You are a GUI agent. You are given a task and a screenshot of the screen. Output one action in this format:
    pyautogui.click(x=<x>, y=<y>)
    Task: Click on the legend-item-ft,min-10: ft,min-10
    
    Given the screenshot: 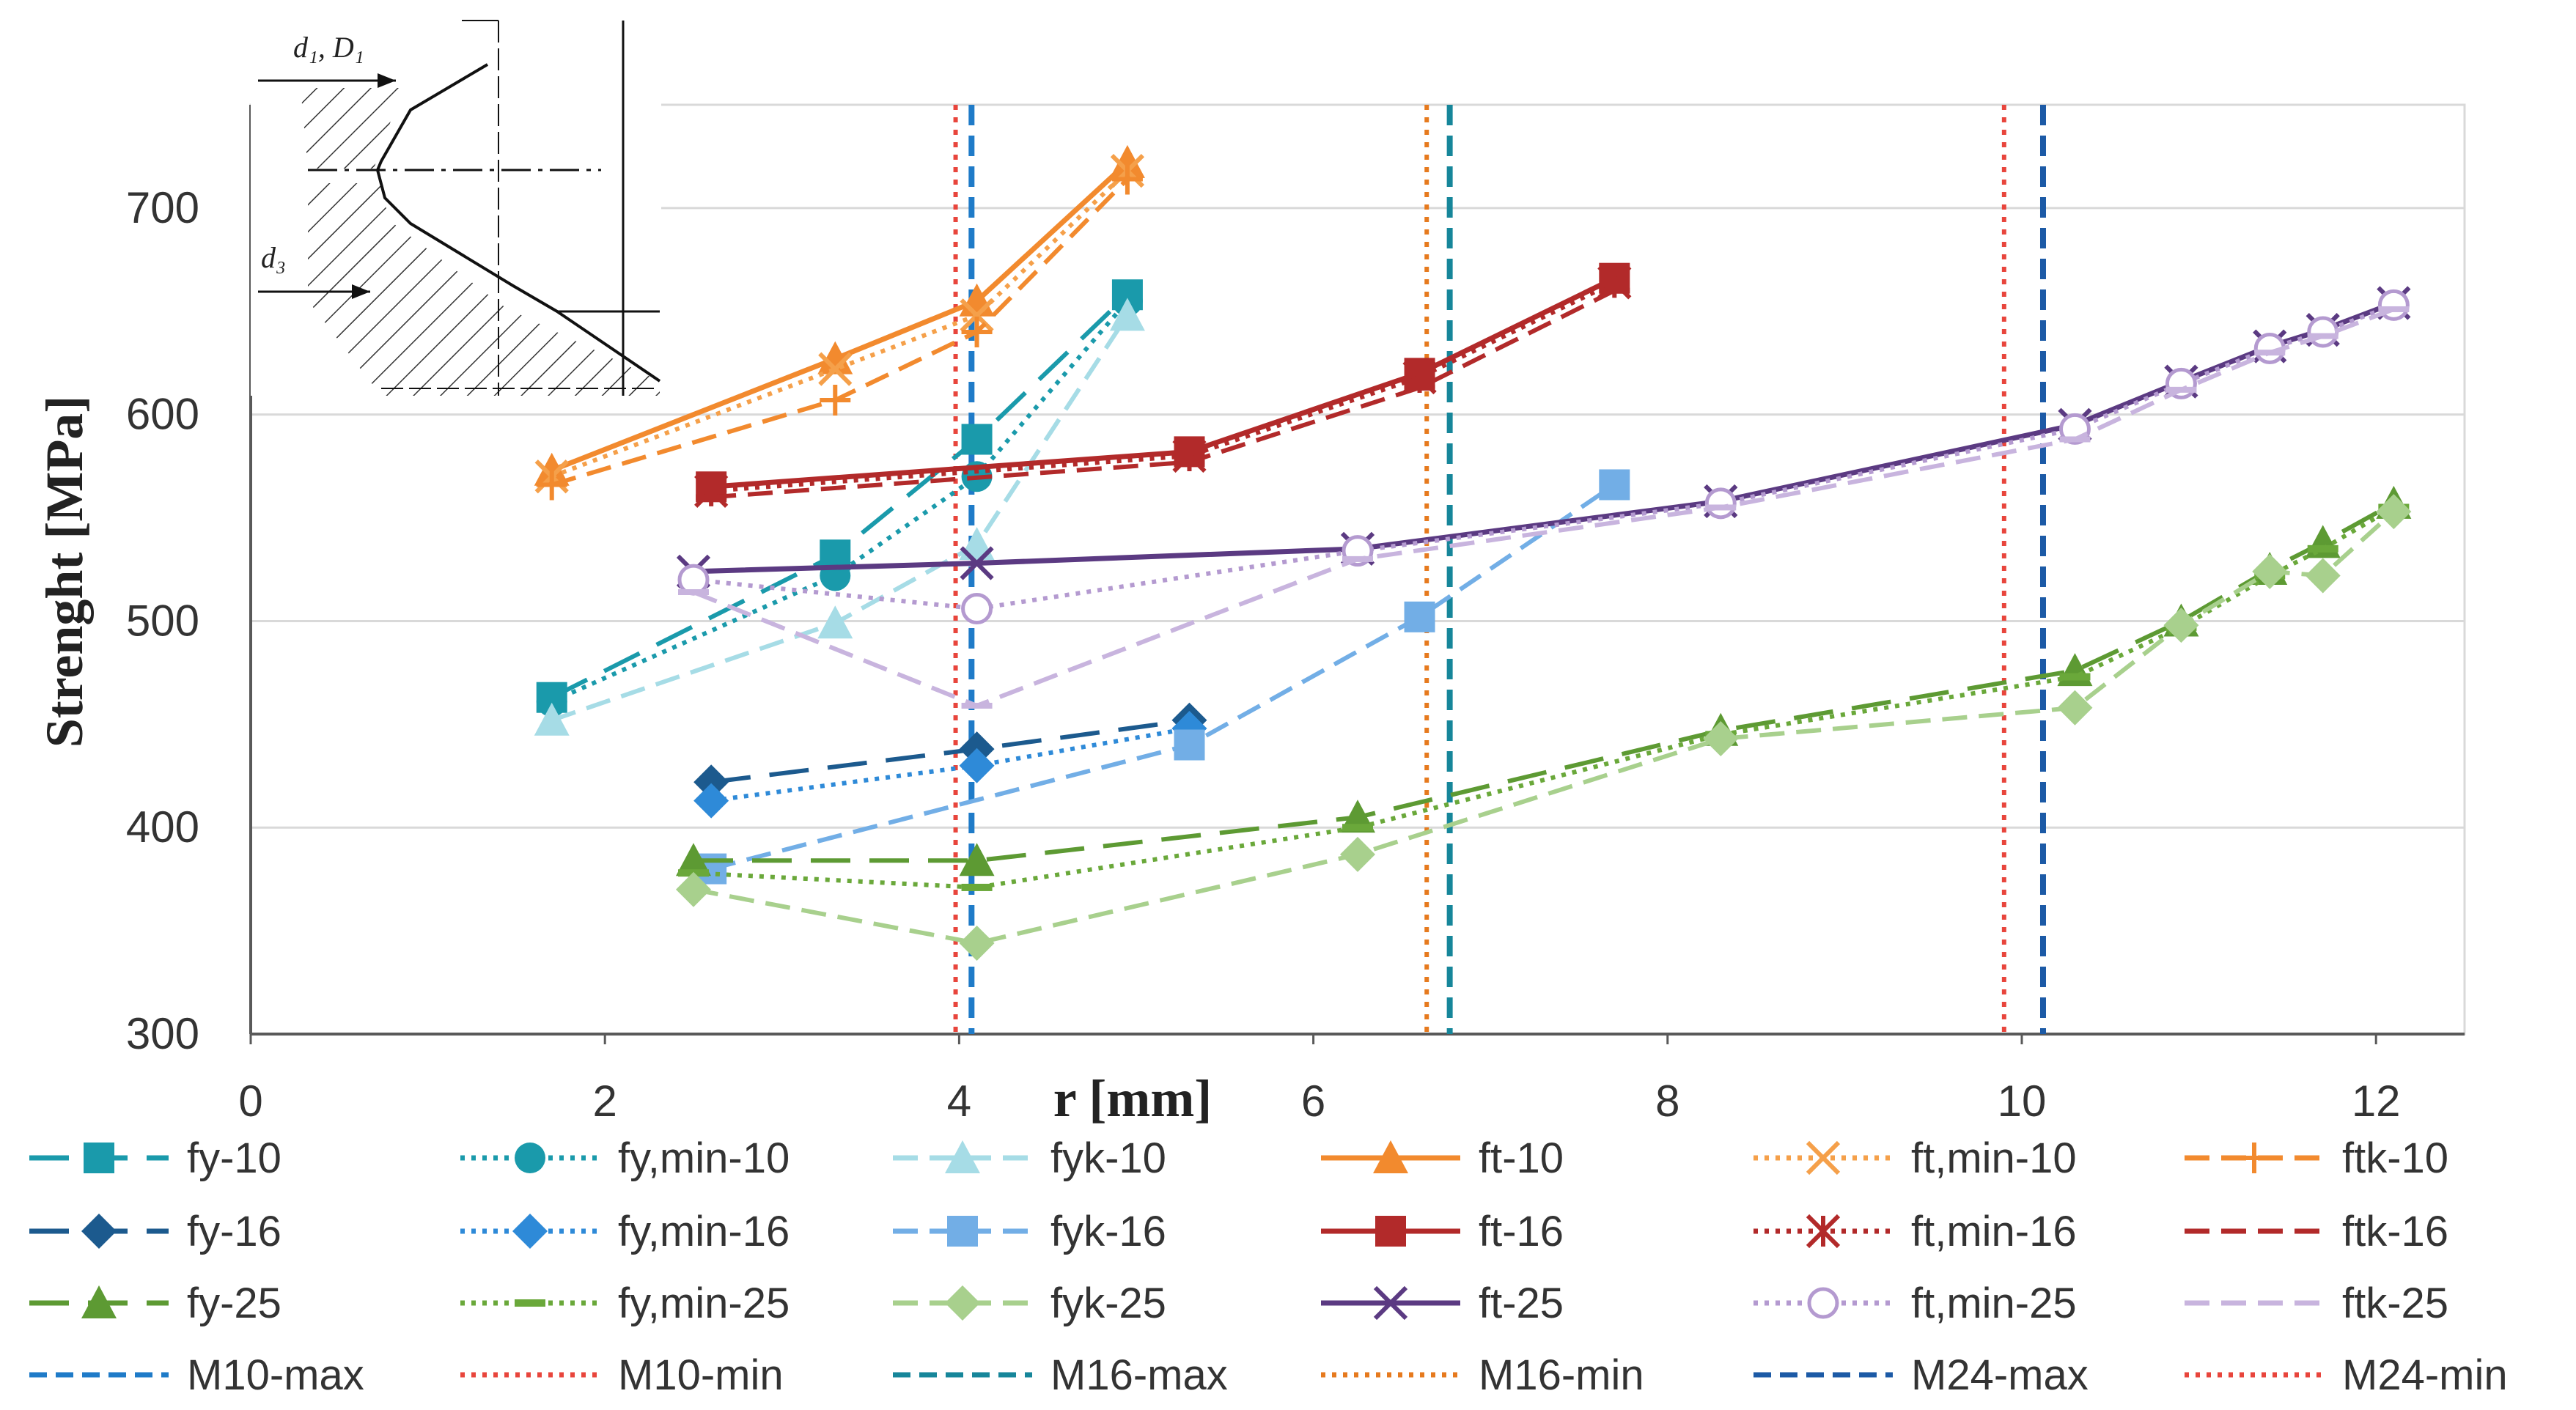 What is the action you would take?
    pyautogui.click(x=1915, y=1158)
    